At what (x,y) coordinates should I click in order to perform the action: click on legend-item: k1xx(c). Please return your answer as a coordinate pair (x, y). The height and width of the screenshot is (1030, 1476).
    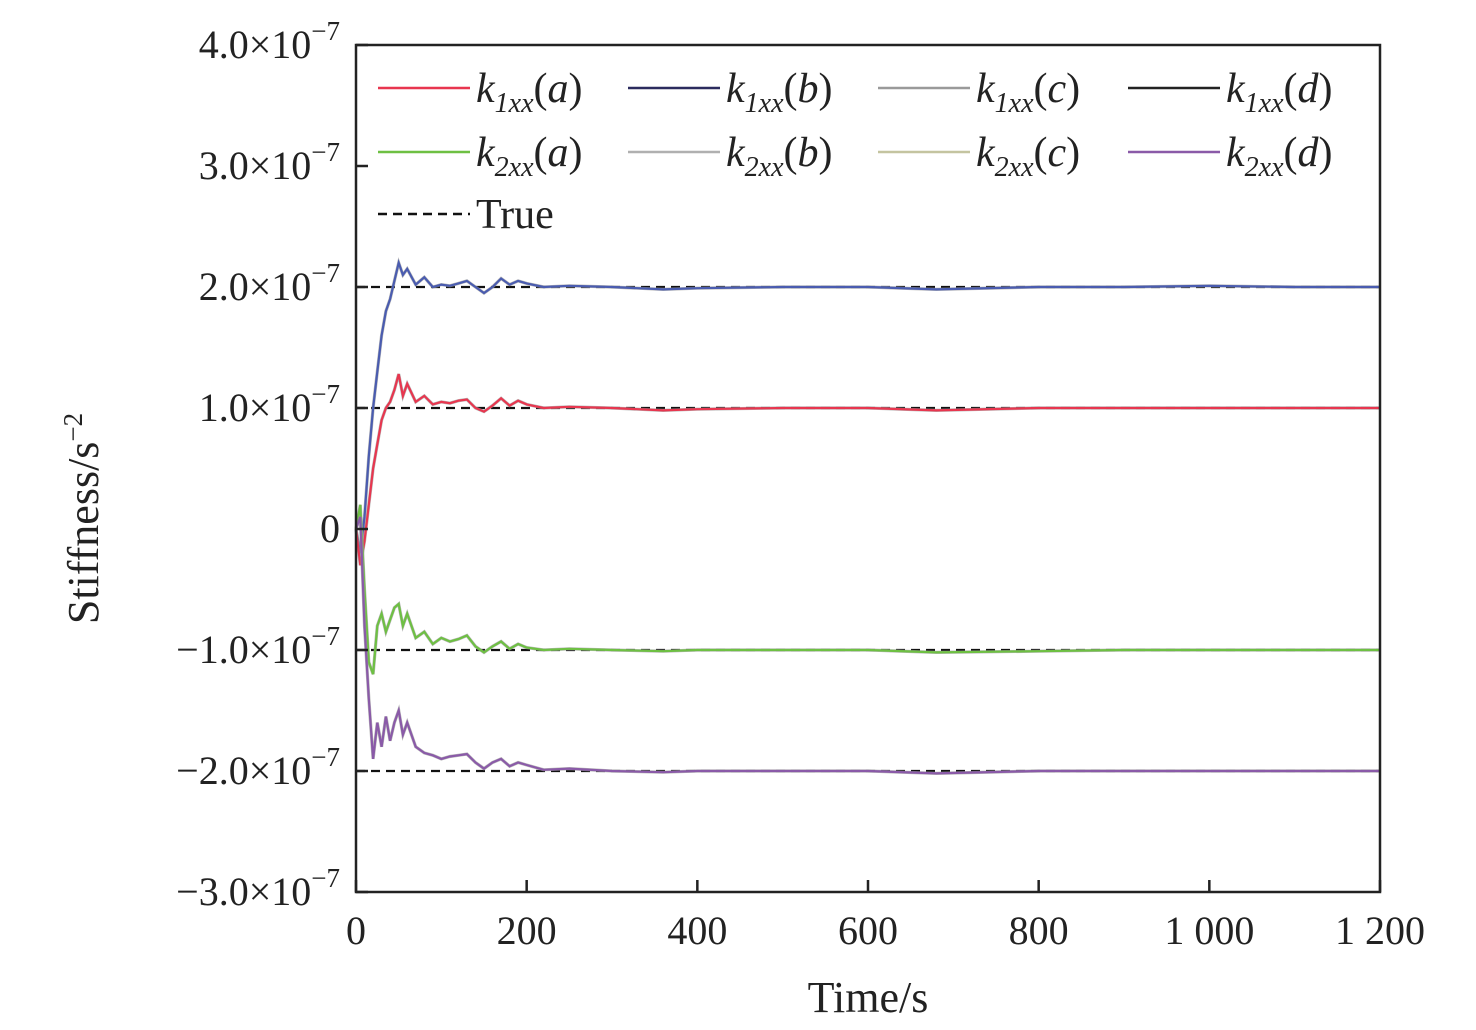
    Looking at the image, I should click on (979, 92).